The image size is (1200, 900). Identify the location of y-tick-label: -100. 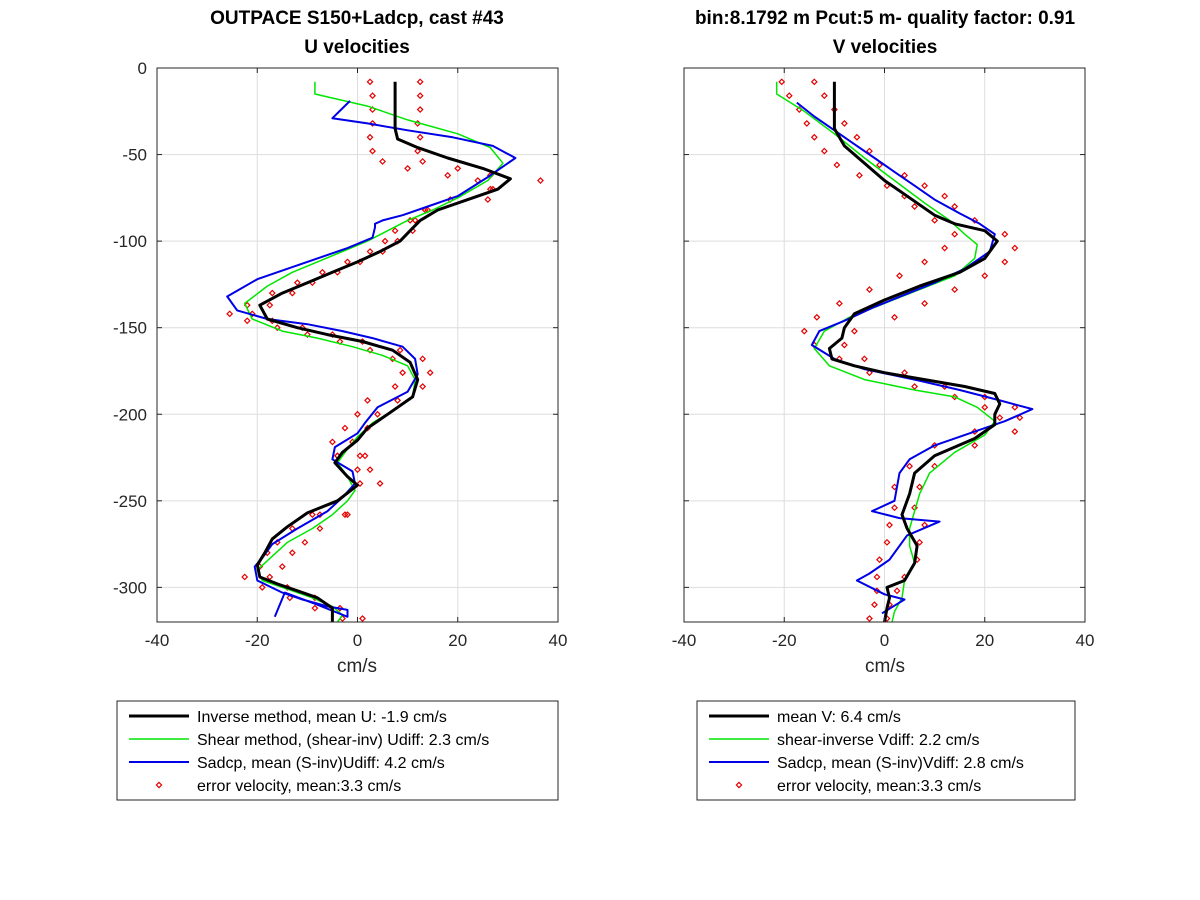
(130, 241).